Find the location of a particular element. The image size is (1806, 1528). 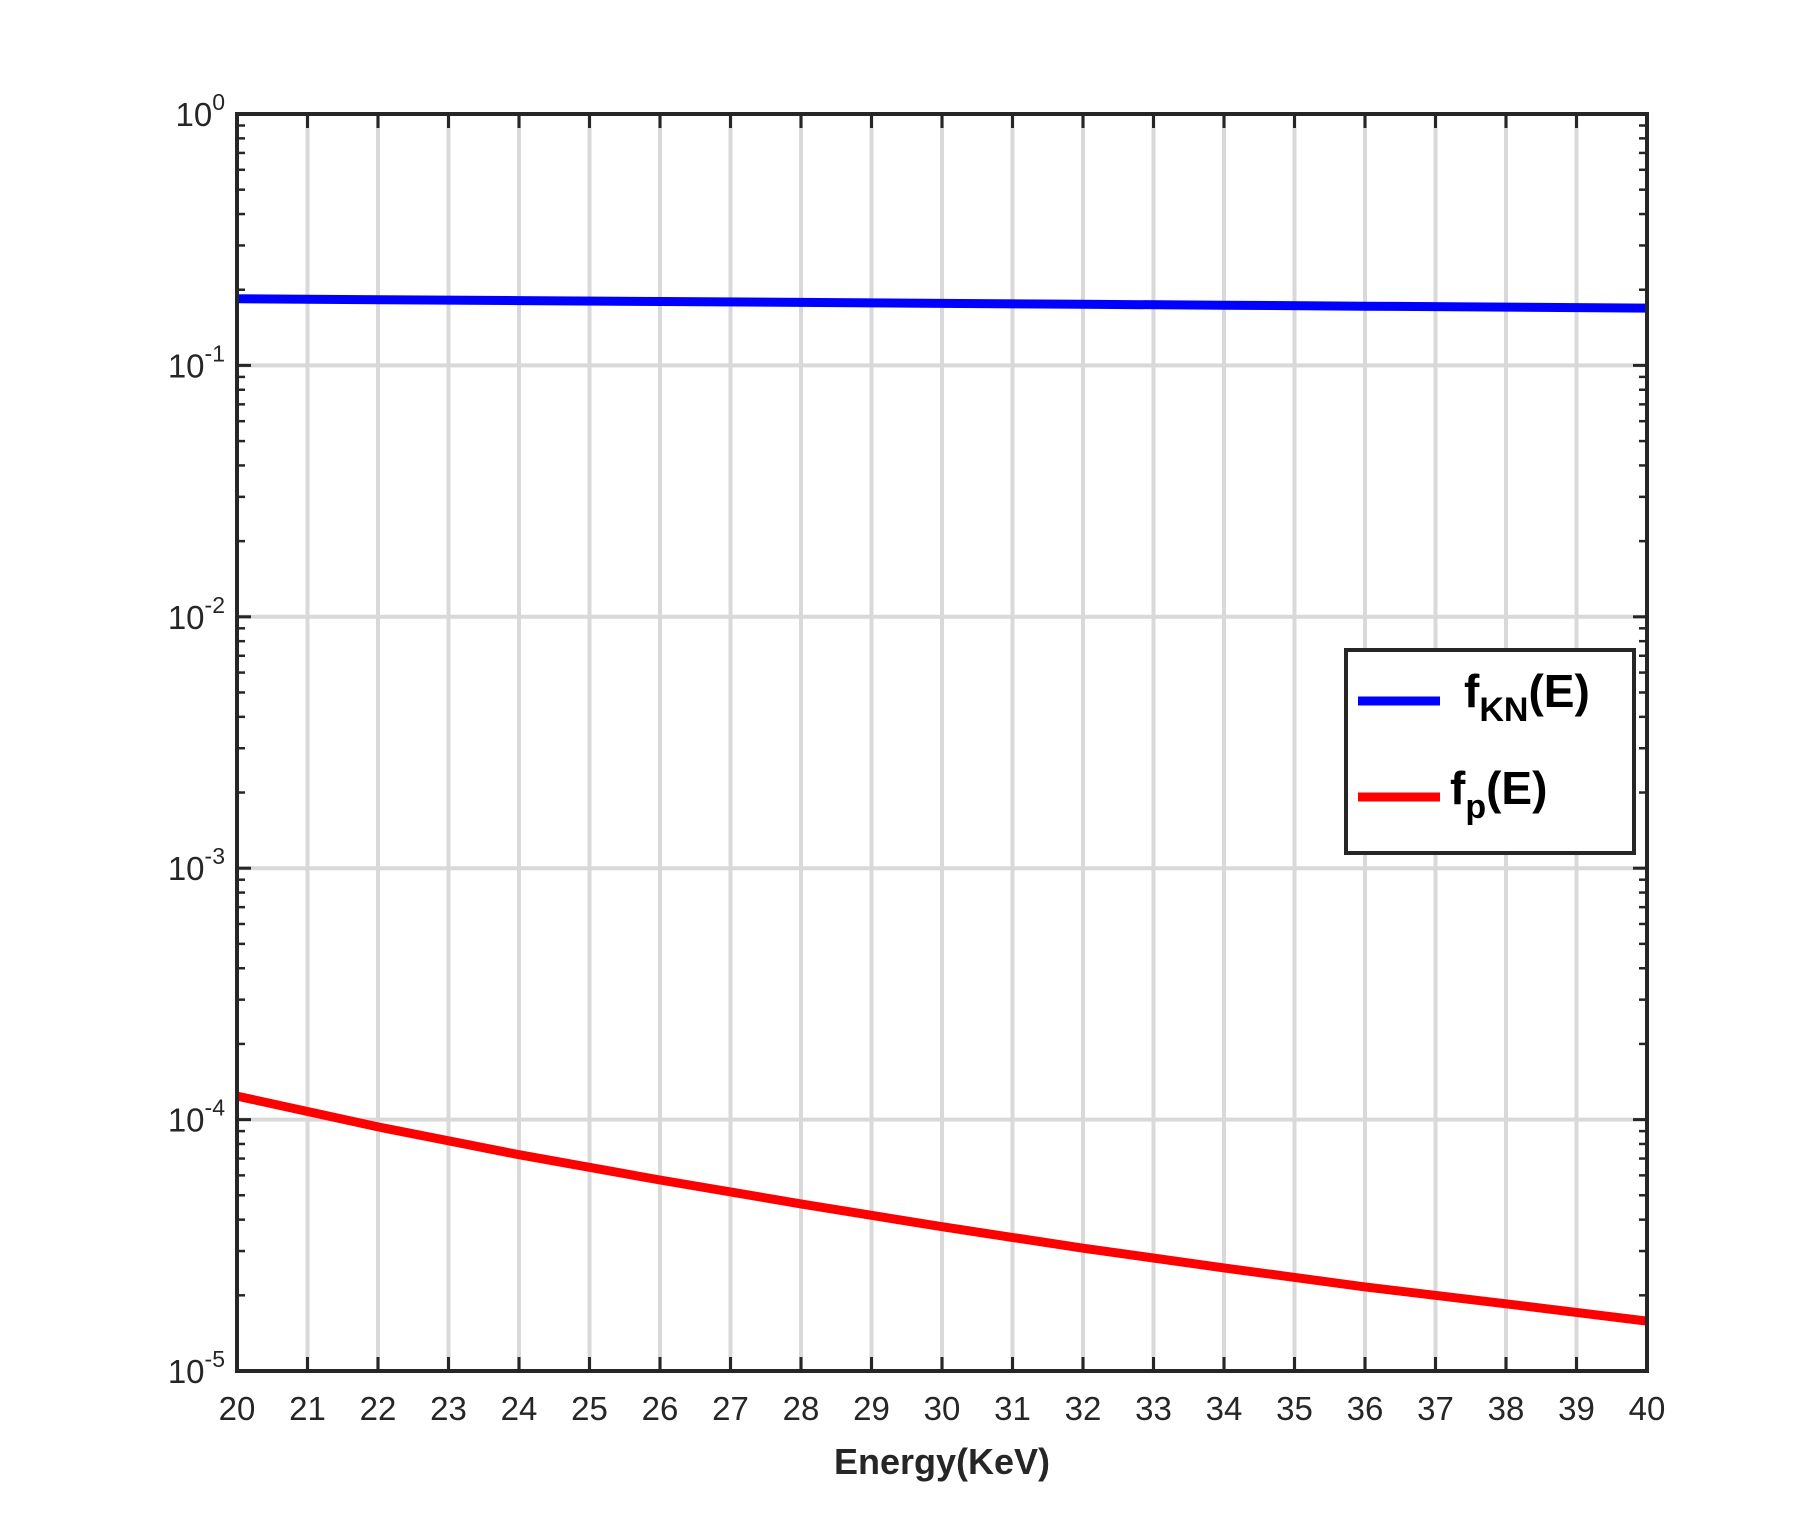

y-tick-label: 10⁻² is located at coordinates (196, 614).